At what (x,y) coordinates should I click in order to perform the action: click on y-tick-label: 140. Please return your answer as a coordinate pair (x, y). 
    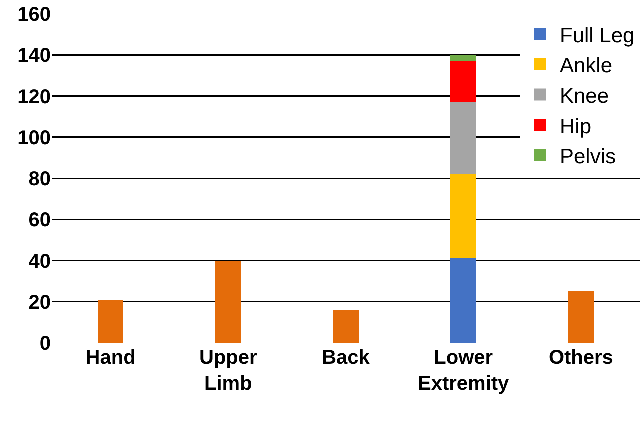
    Looking at the image, I should click on (34, 56).